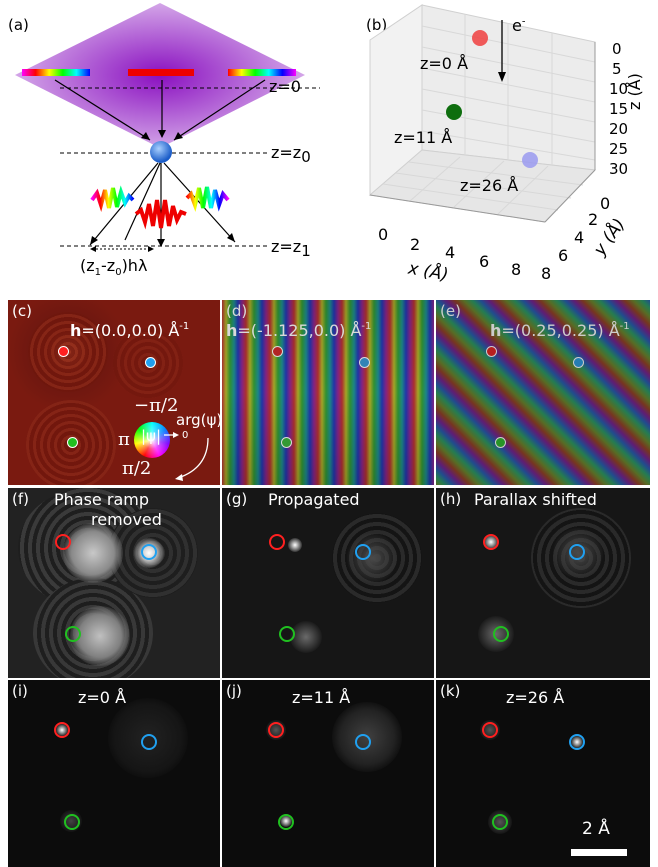 This screenshot has width=658, height=867. I want to click on panel-k: (k) z=26 Å 2 Å, so click(543, 773).